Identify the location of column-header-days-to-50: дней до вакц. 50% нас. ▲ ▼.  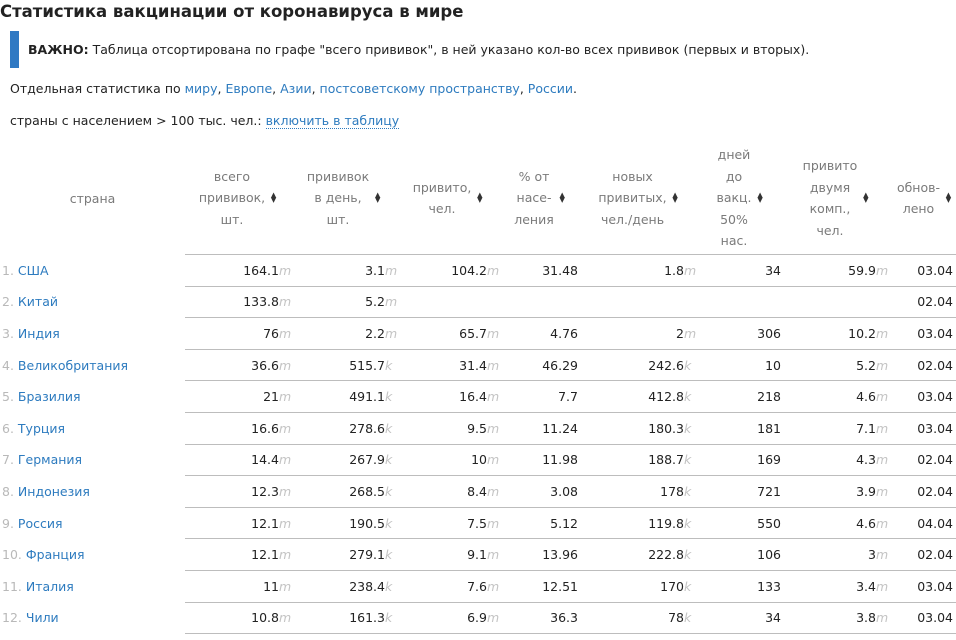
(740, 198).